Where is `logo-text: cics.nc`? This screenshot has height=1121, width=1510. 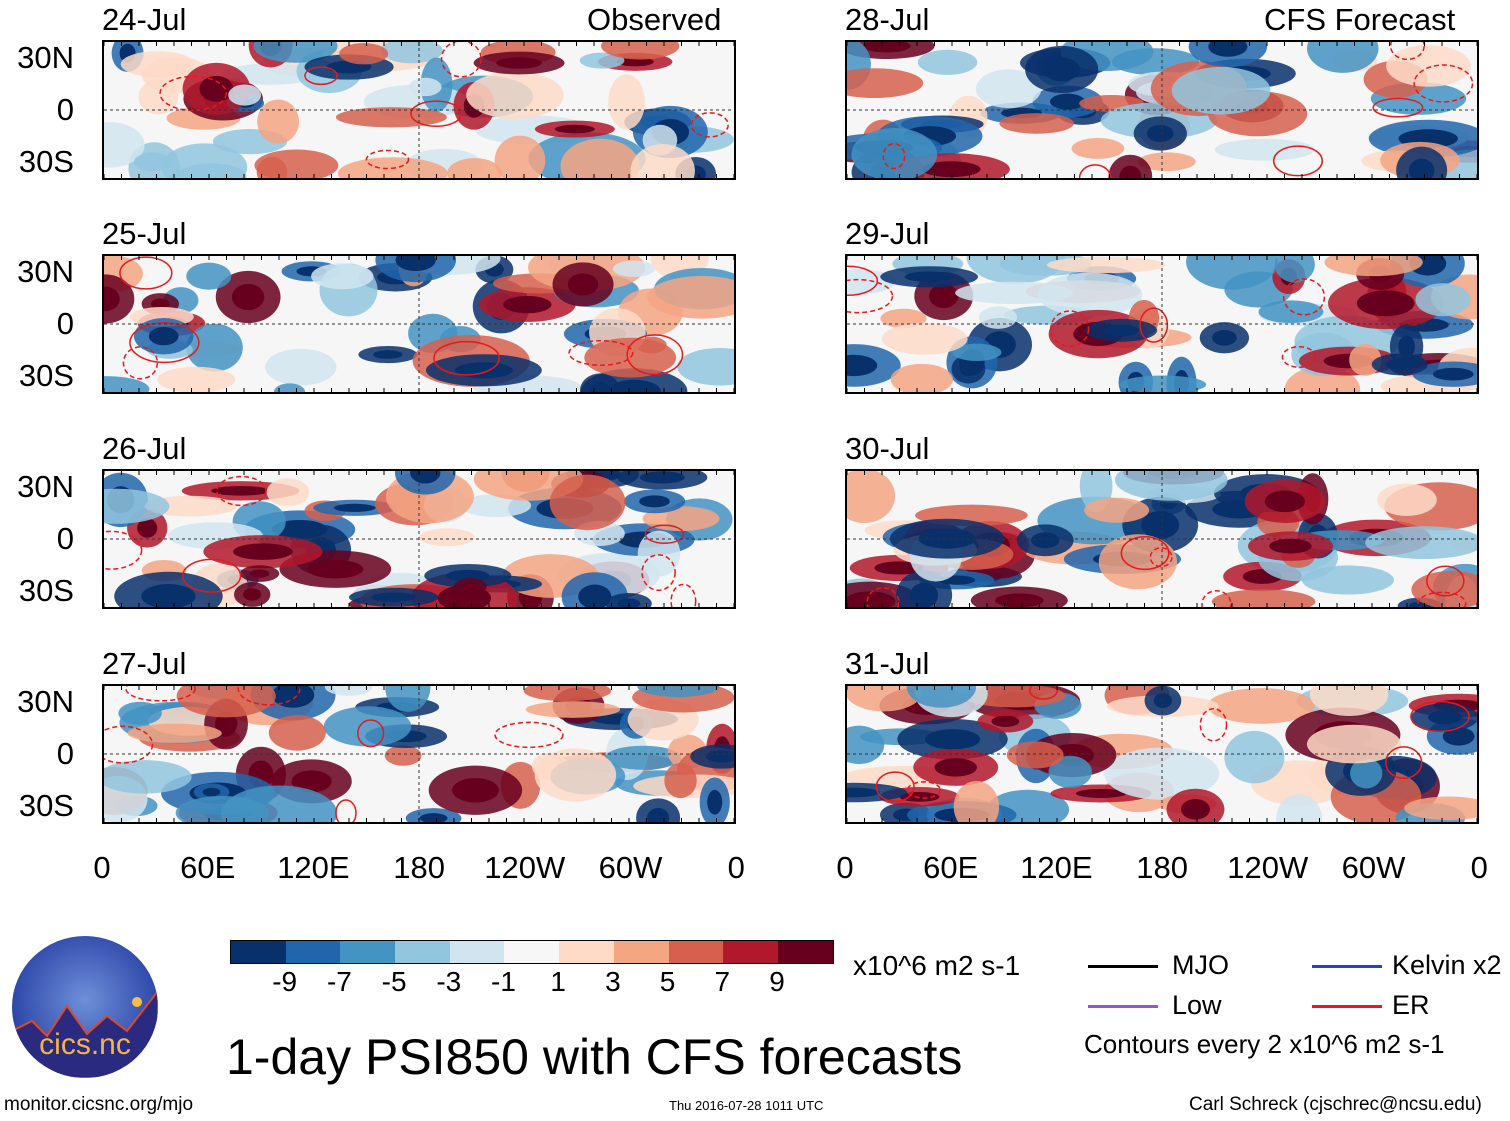
logo-text: cics.nc is located at coordinates (85, 1044).